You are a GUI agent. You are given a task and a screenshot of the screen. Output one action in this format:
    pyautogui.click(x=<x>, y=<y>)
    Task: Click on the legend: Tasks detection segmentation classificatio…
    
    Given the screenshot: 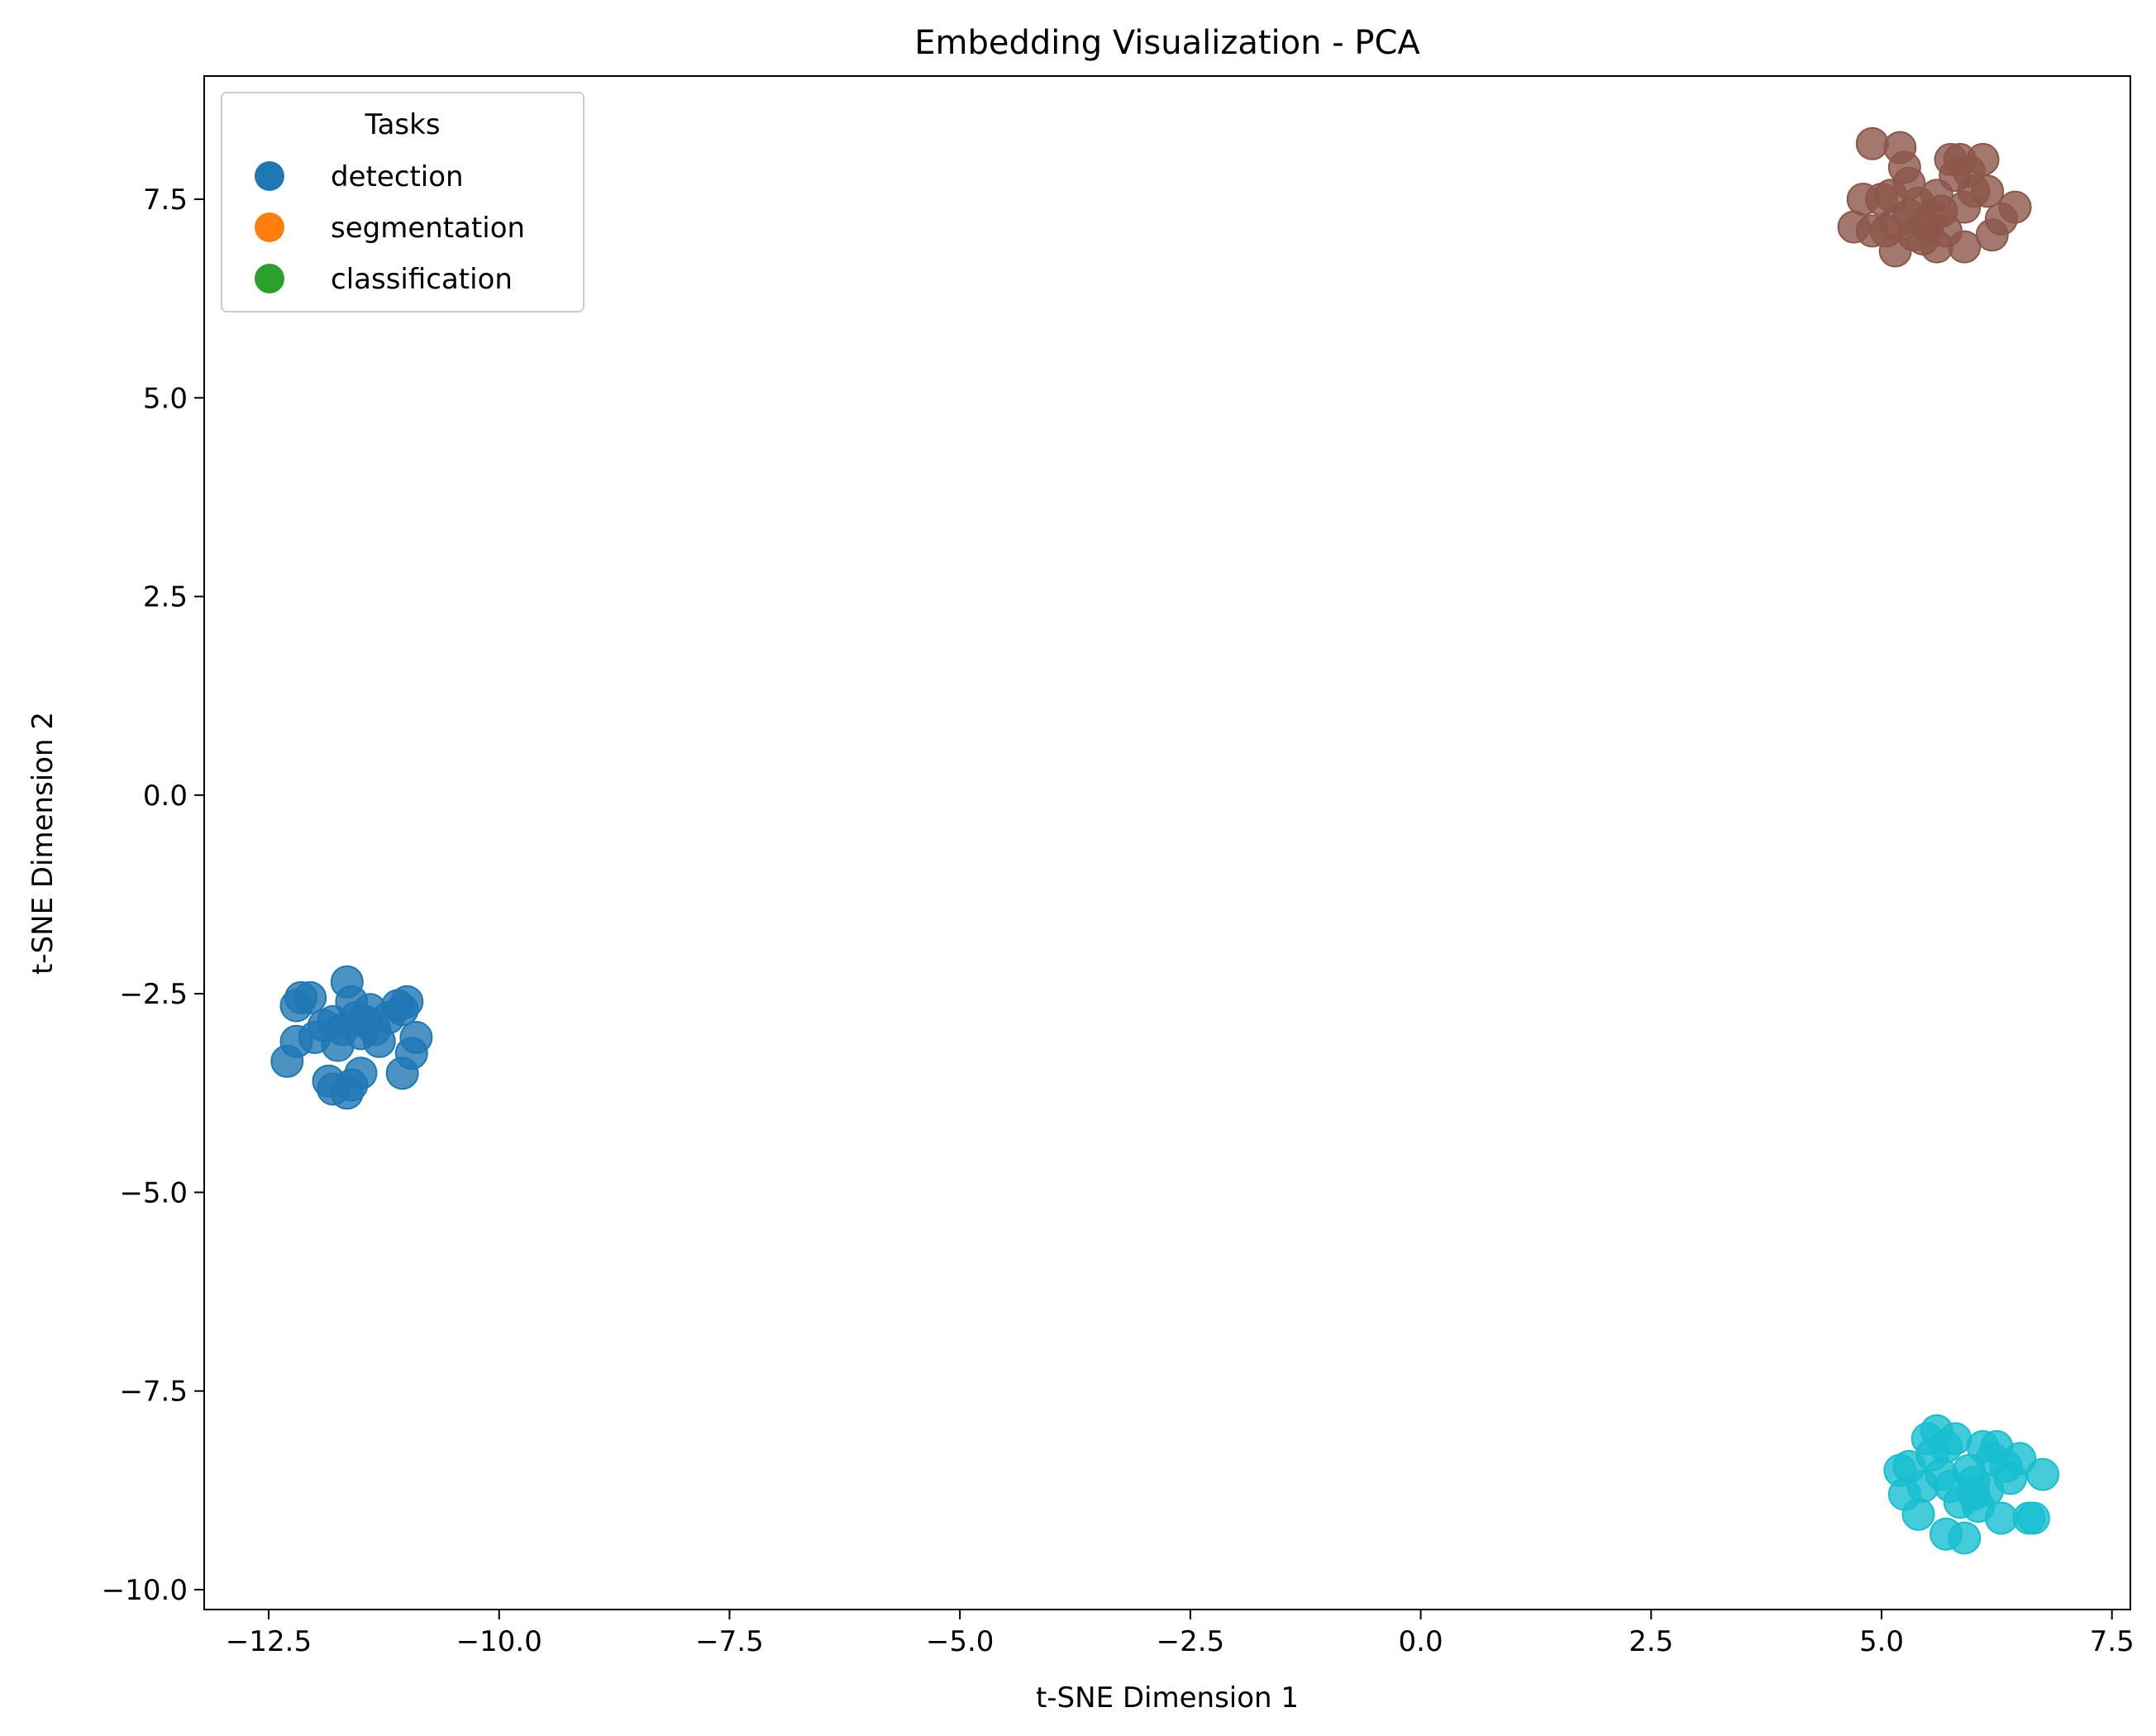 What is the action you would take?
    pyautogui.click(x=402, y=202)
    